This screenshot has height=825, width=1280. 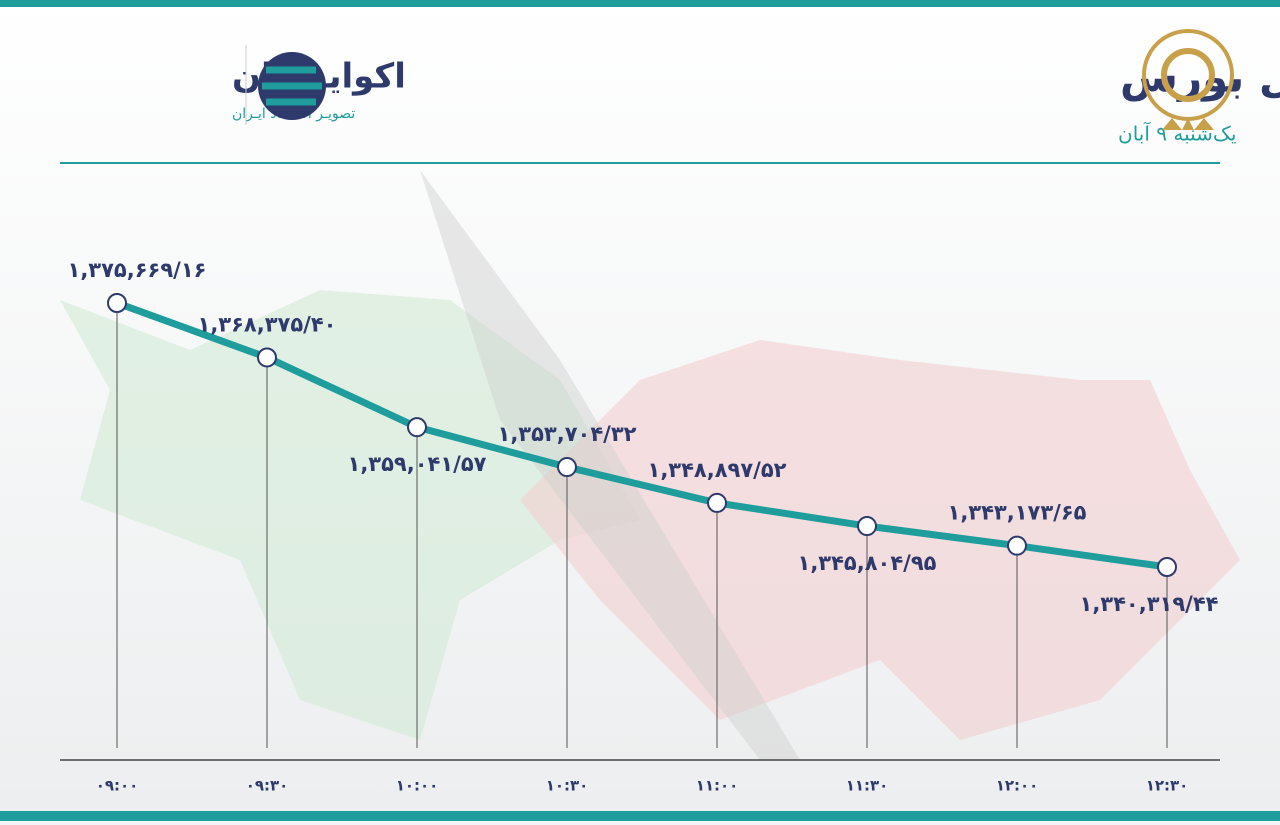 What do you see at coordinates (267, 324) in the screenshot?
I see `value-label: ۱,۳۶۸,۳۷۵/۴۰` at bounding box center [267, 324].